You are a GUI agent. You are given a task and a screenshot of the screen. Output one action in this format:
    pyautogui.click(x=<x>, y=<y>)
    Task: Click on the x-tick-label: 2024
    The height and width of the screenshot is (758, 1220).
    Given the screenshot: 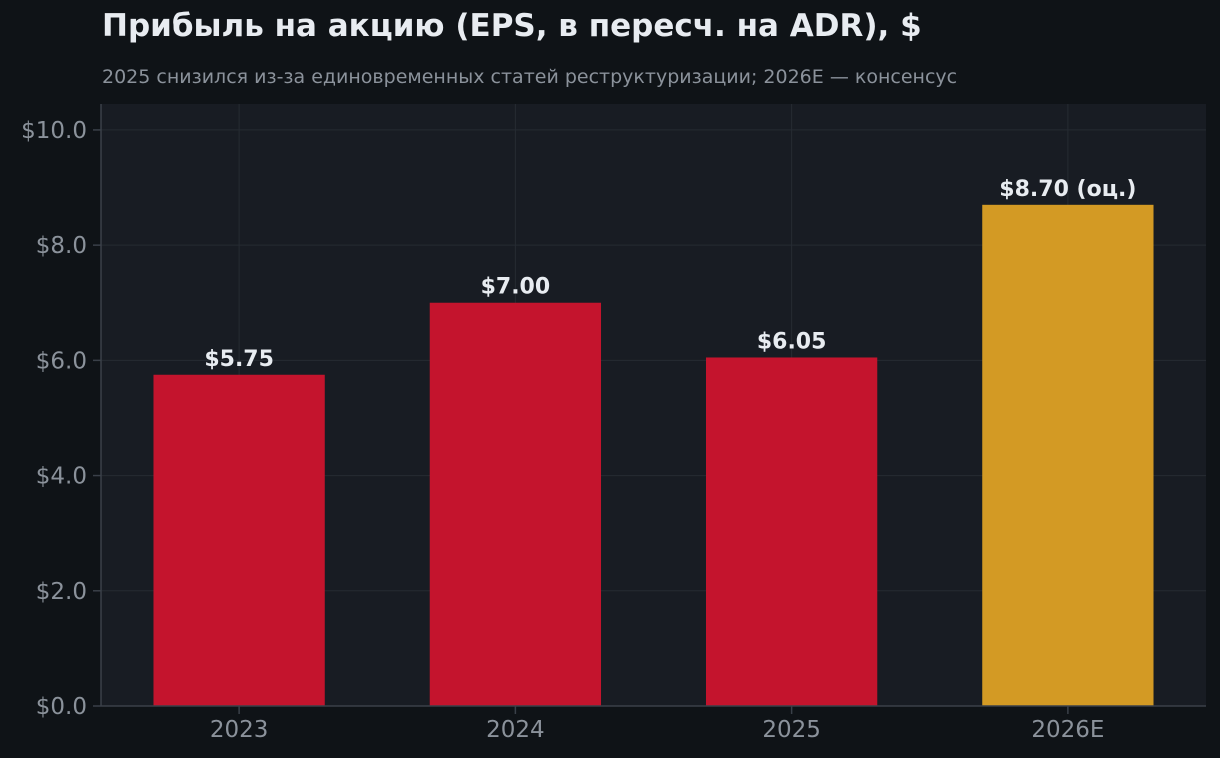 What is the action you would take?
    pyautogui.click(x=515, y=730)
    